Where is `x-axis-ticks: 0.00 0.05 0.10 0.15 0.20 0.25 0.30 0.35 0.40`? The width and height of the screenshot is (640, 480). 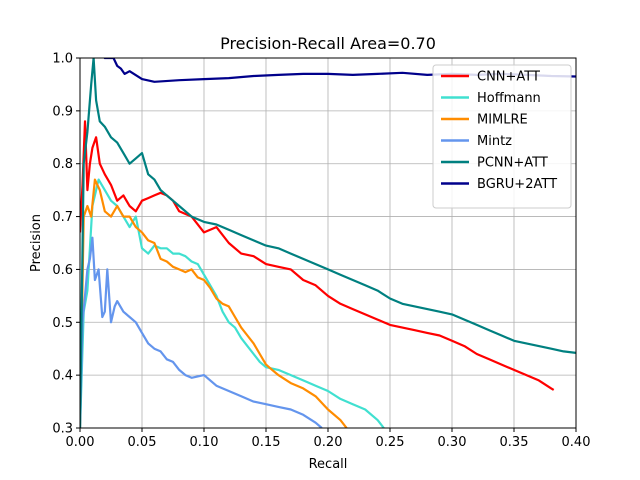
x-axis-ticks: 0.00 0.05 0.10 0.15 0.20 0.25 0.30 0.35 0.40 is located at coordinates (328, 439).